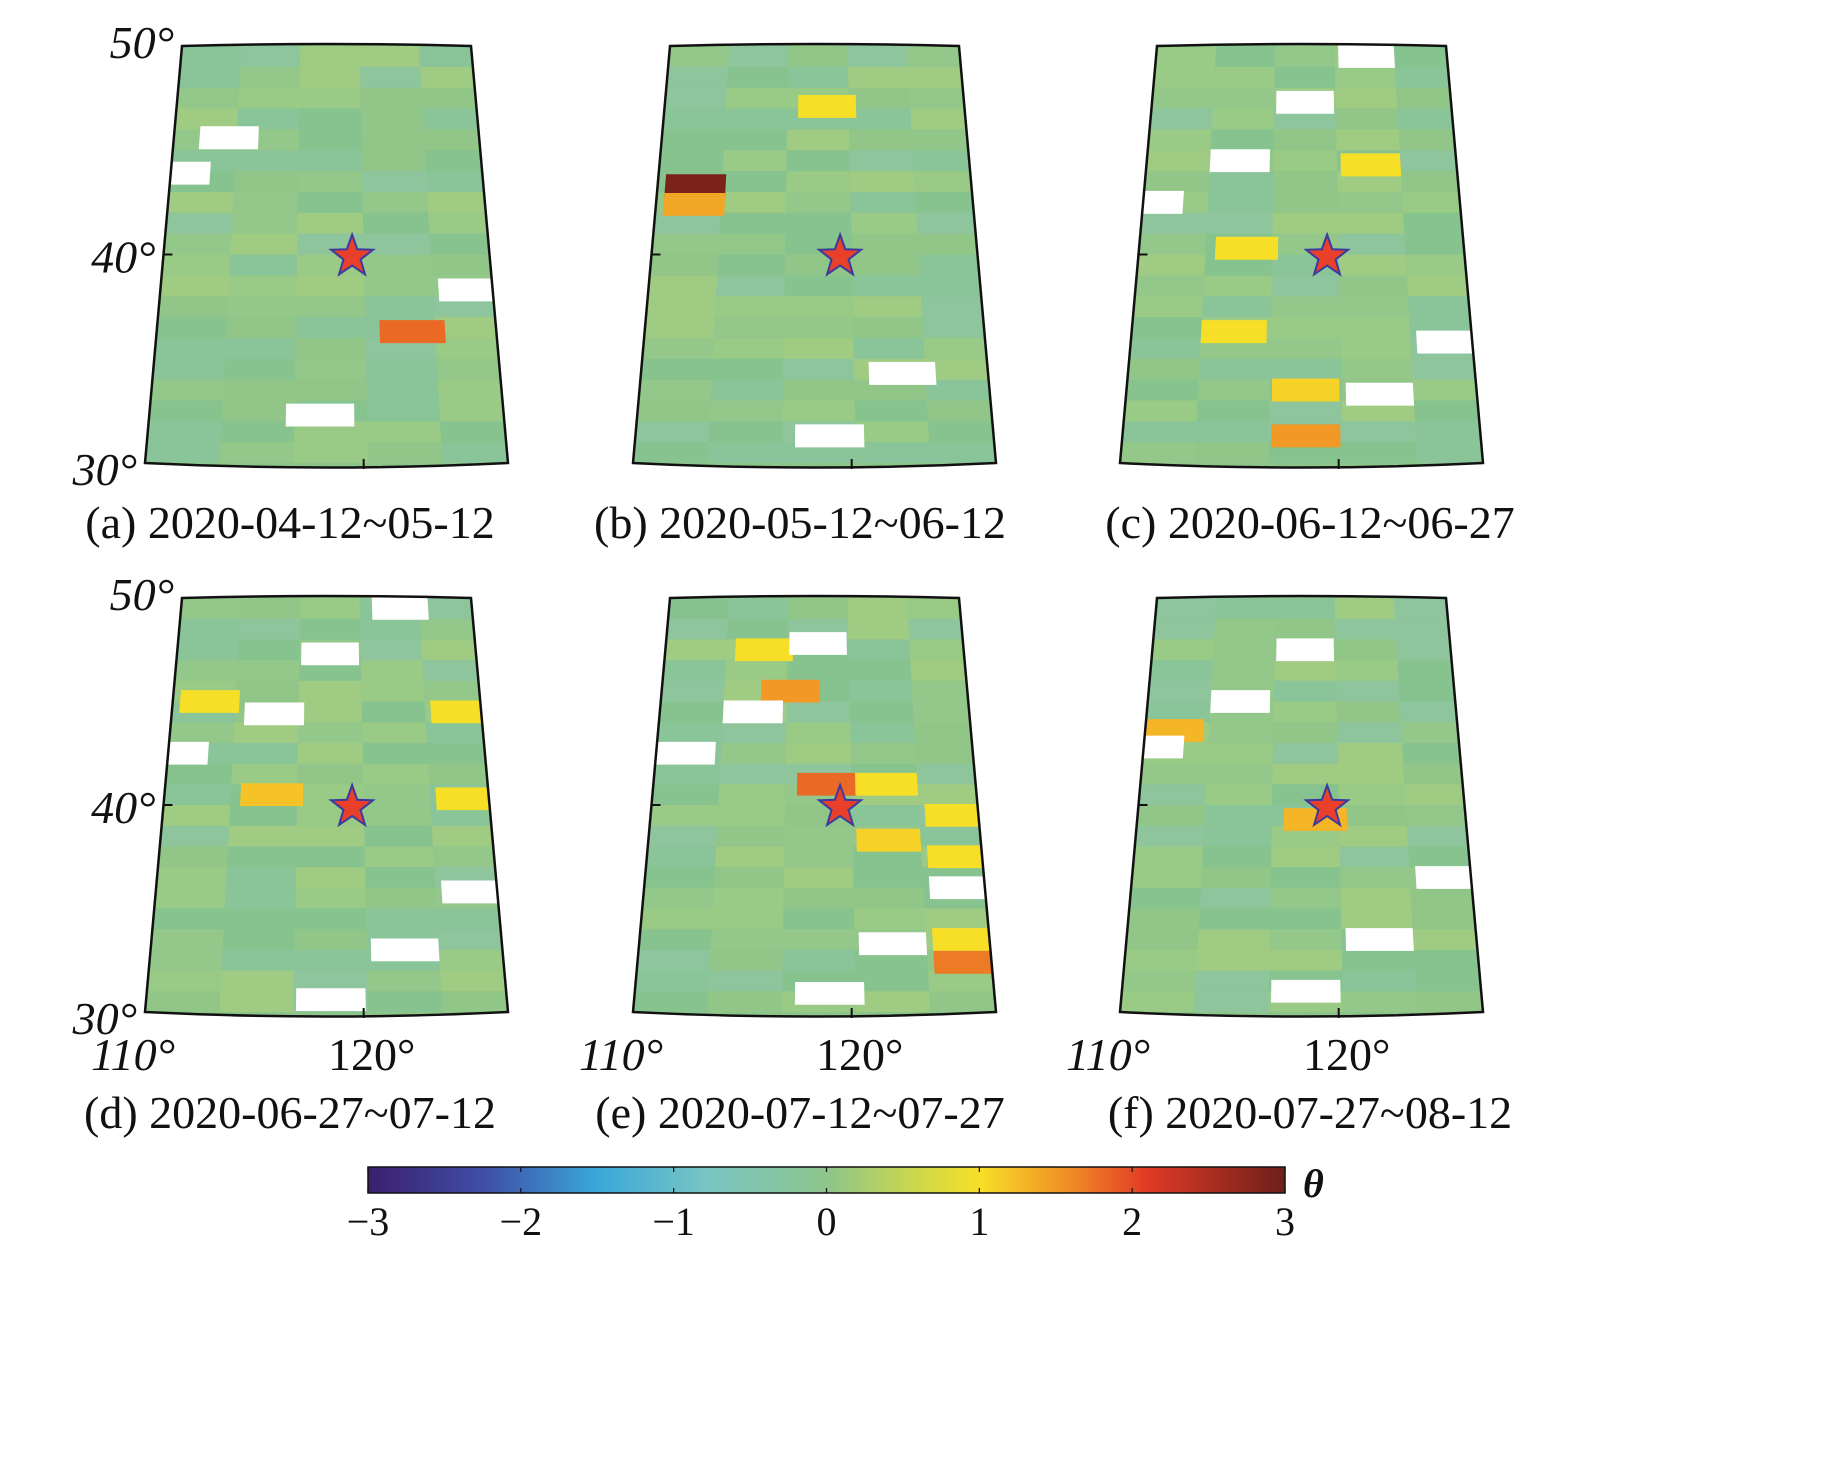 The height and width of the screenshot is (1465, 1843). I want to click on colorbar-tick-label: 1, so click(979, 1221).